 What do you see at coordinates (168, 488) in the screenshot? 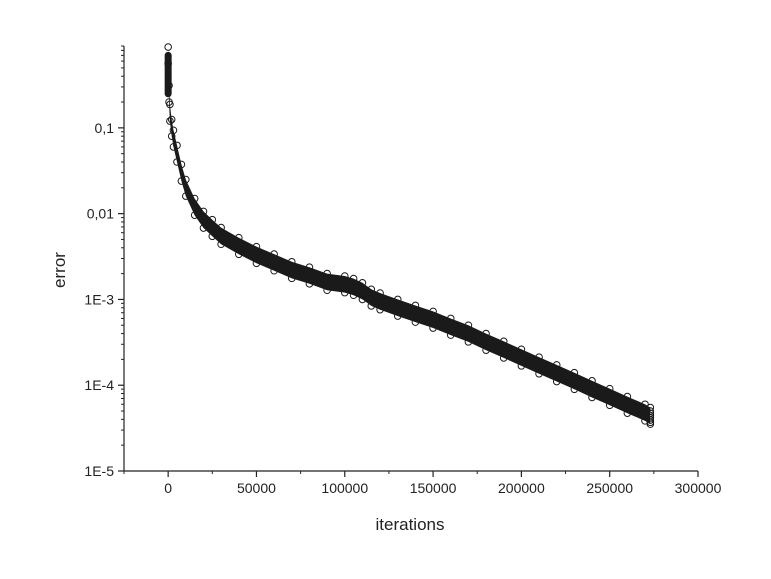
I see `x-tick-label: 0` at bounding box center [168, 488].